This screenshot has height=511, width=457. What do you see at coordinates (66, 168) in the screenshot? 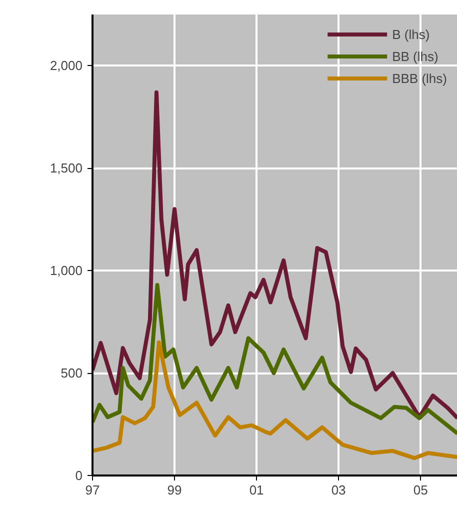
I see `y-tick-label: 1,500` at bounding box center [66, 168].